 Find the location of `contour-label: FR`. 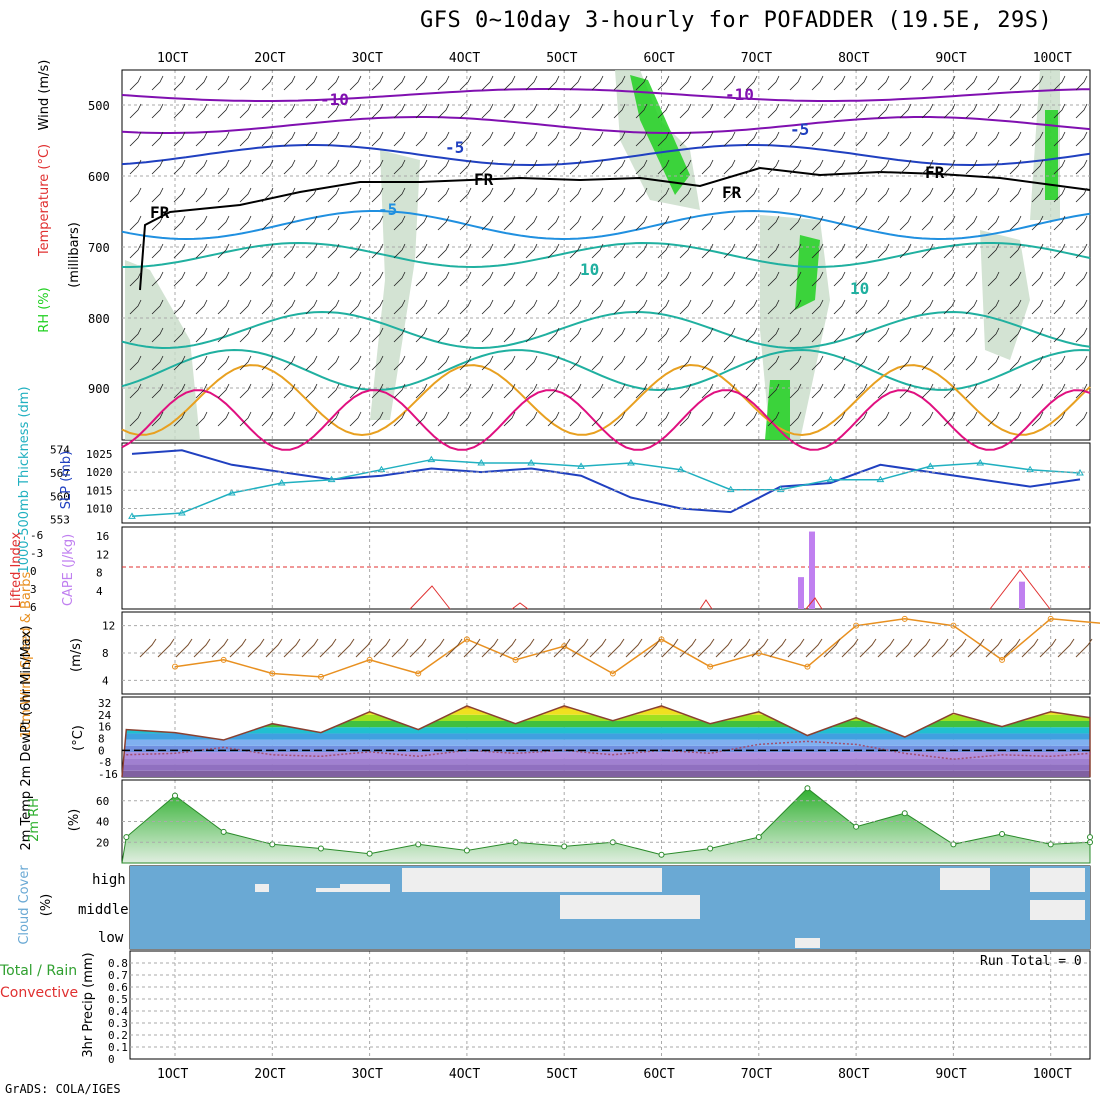

contour-label: FR is located at coordinates (935, 172).